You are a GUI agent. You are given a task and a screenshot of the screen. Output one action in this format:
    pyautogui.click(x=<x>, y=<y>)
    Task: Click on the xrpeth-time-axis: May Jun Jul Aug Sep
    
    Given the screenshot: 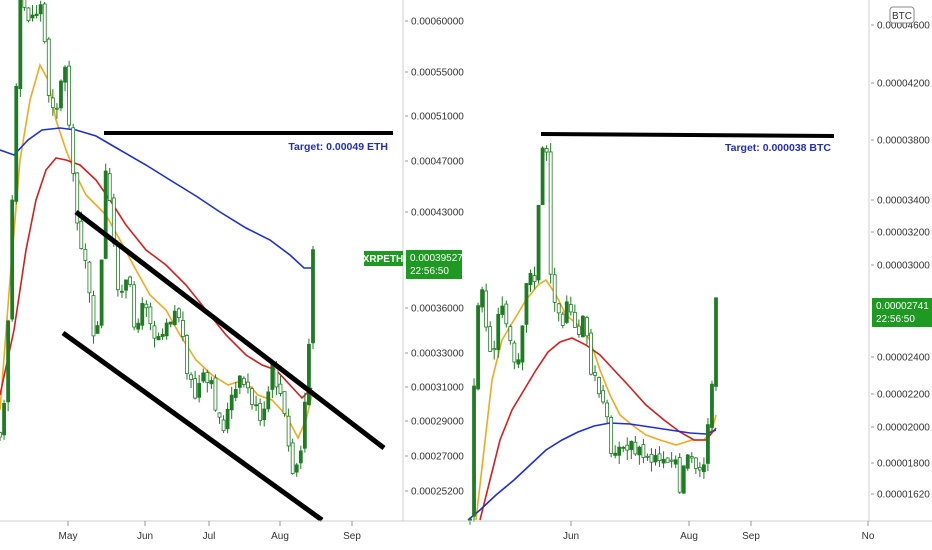 What is the action you would take?
    pyautogui.click(x=210, y=531)
    